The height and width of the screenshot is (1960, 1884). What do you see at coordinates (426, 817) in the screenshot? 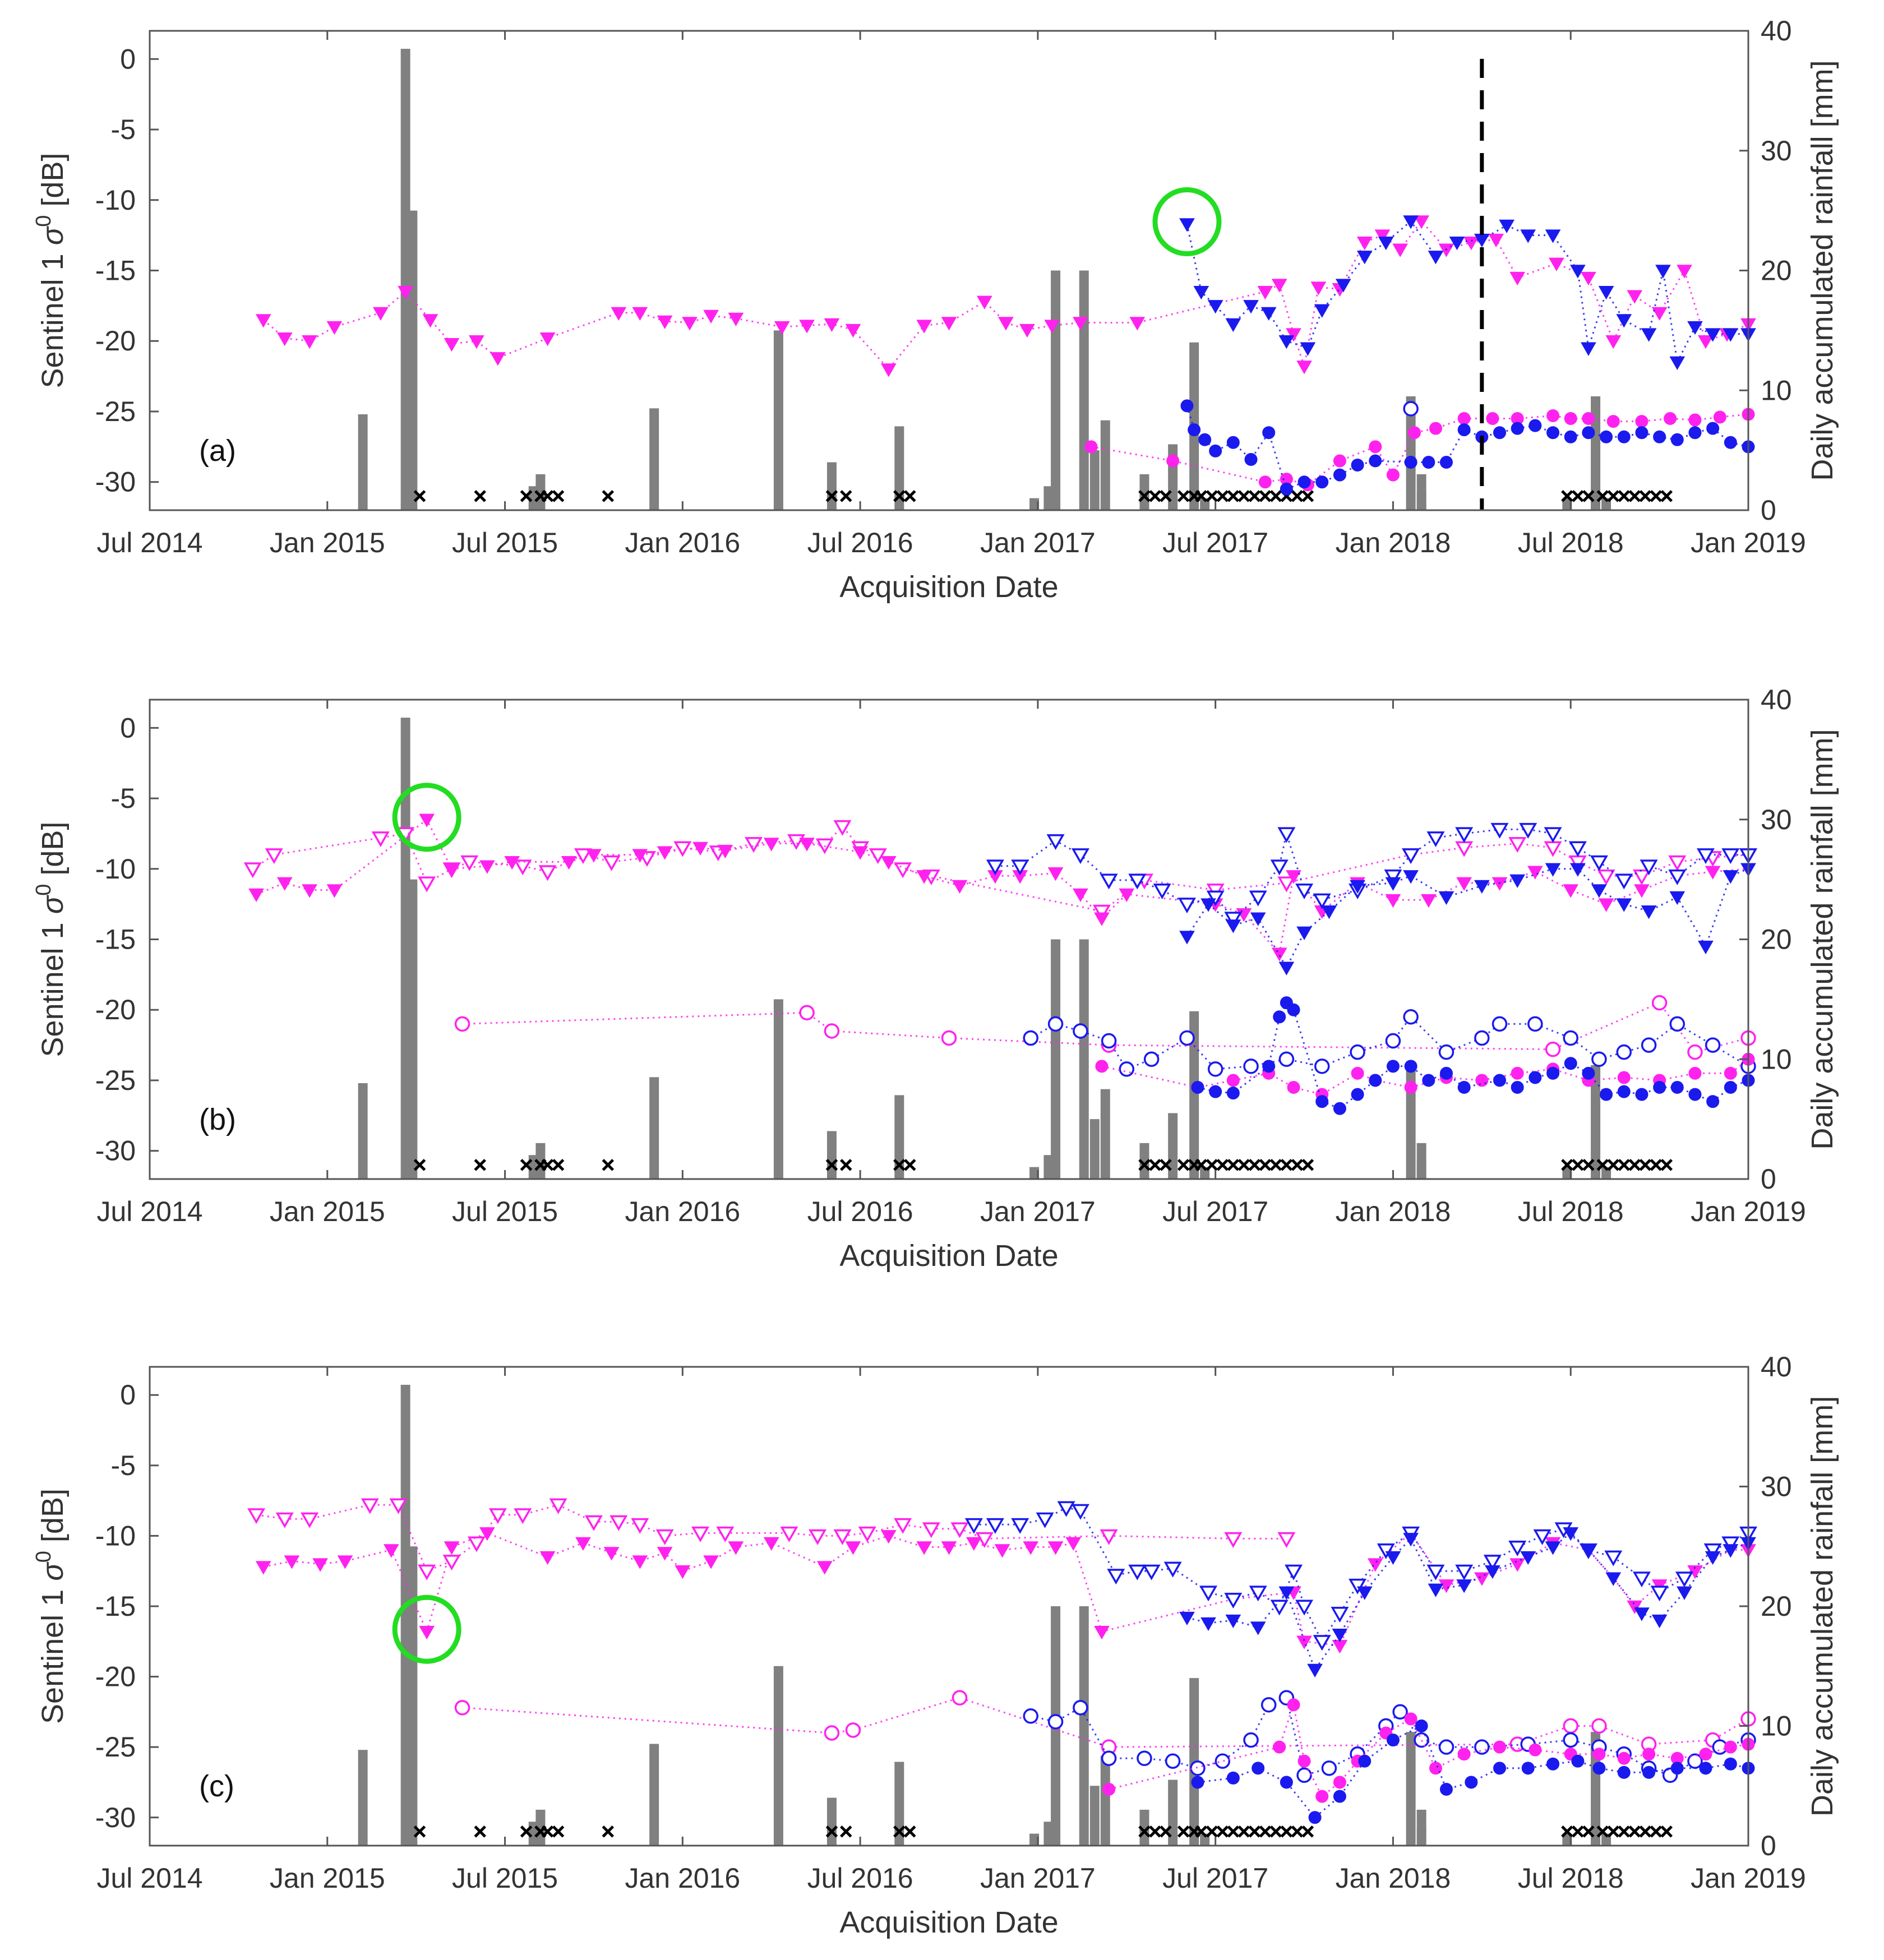
I see `highlight-circle` at bounding box center [426, 817].